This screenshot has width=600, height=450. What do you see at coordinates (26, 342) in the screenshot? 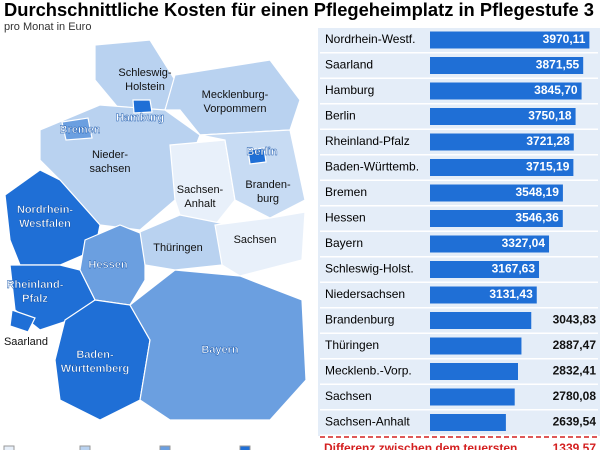
I see `map-label: Saarland` at bounding box center [26, 342].